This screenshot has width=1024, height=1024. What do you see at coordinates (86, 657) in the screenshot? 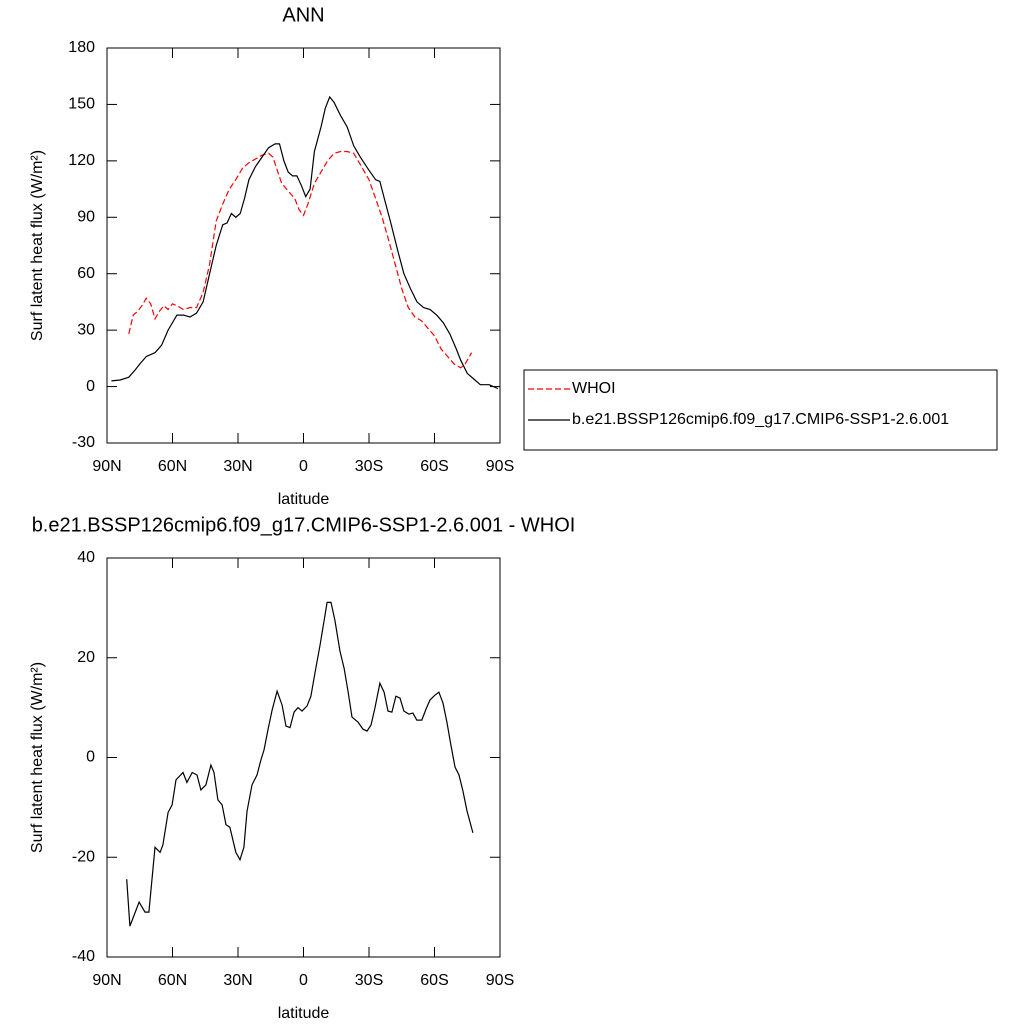
I see `y-tick-label: 20` at bounding box center [86, 657].